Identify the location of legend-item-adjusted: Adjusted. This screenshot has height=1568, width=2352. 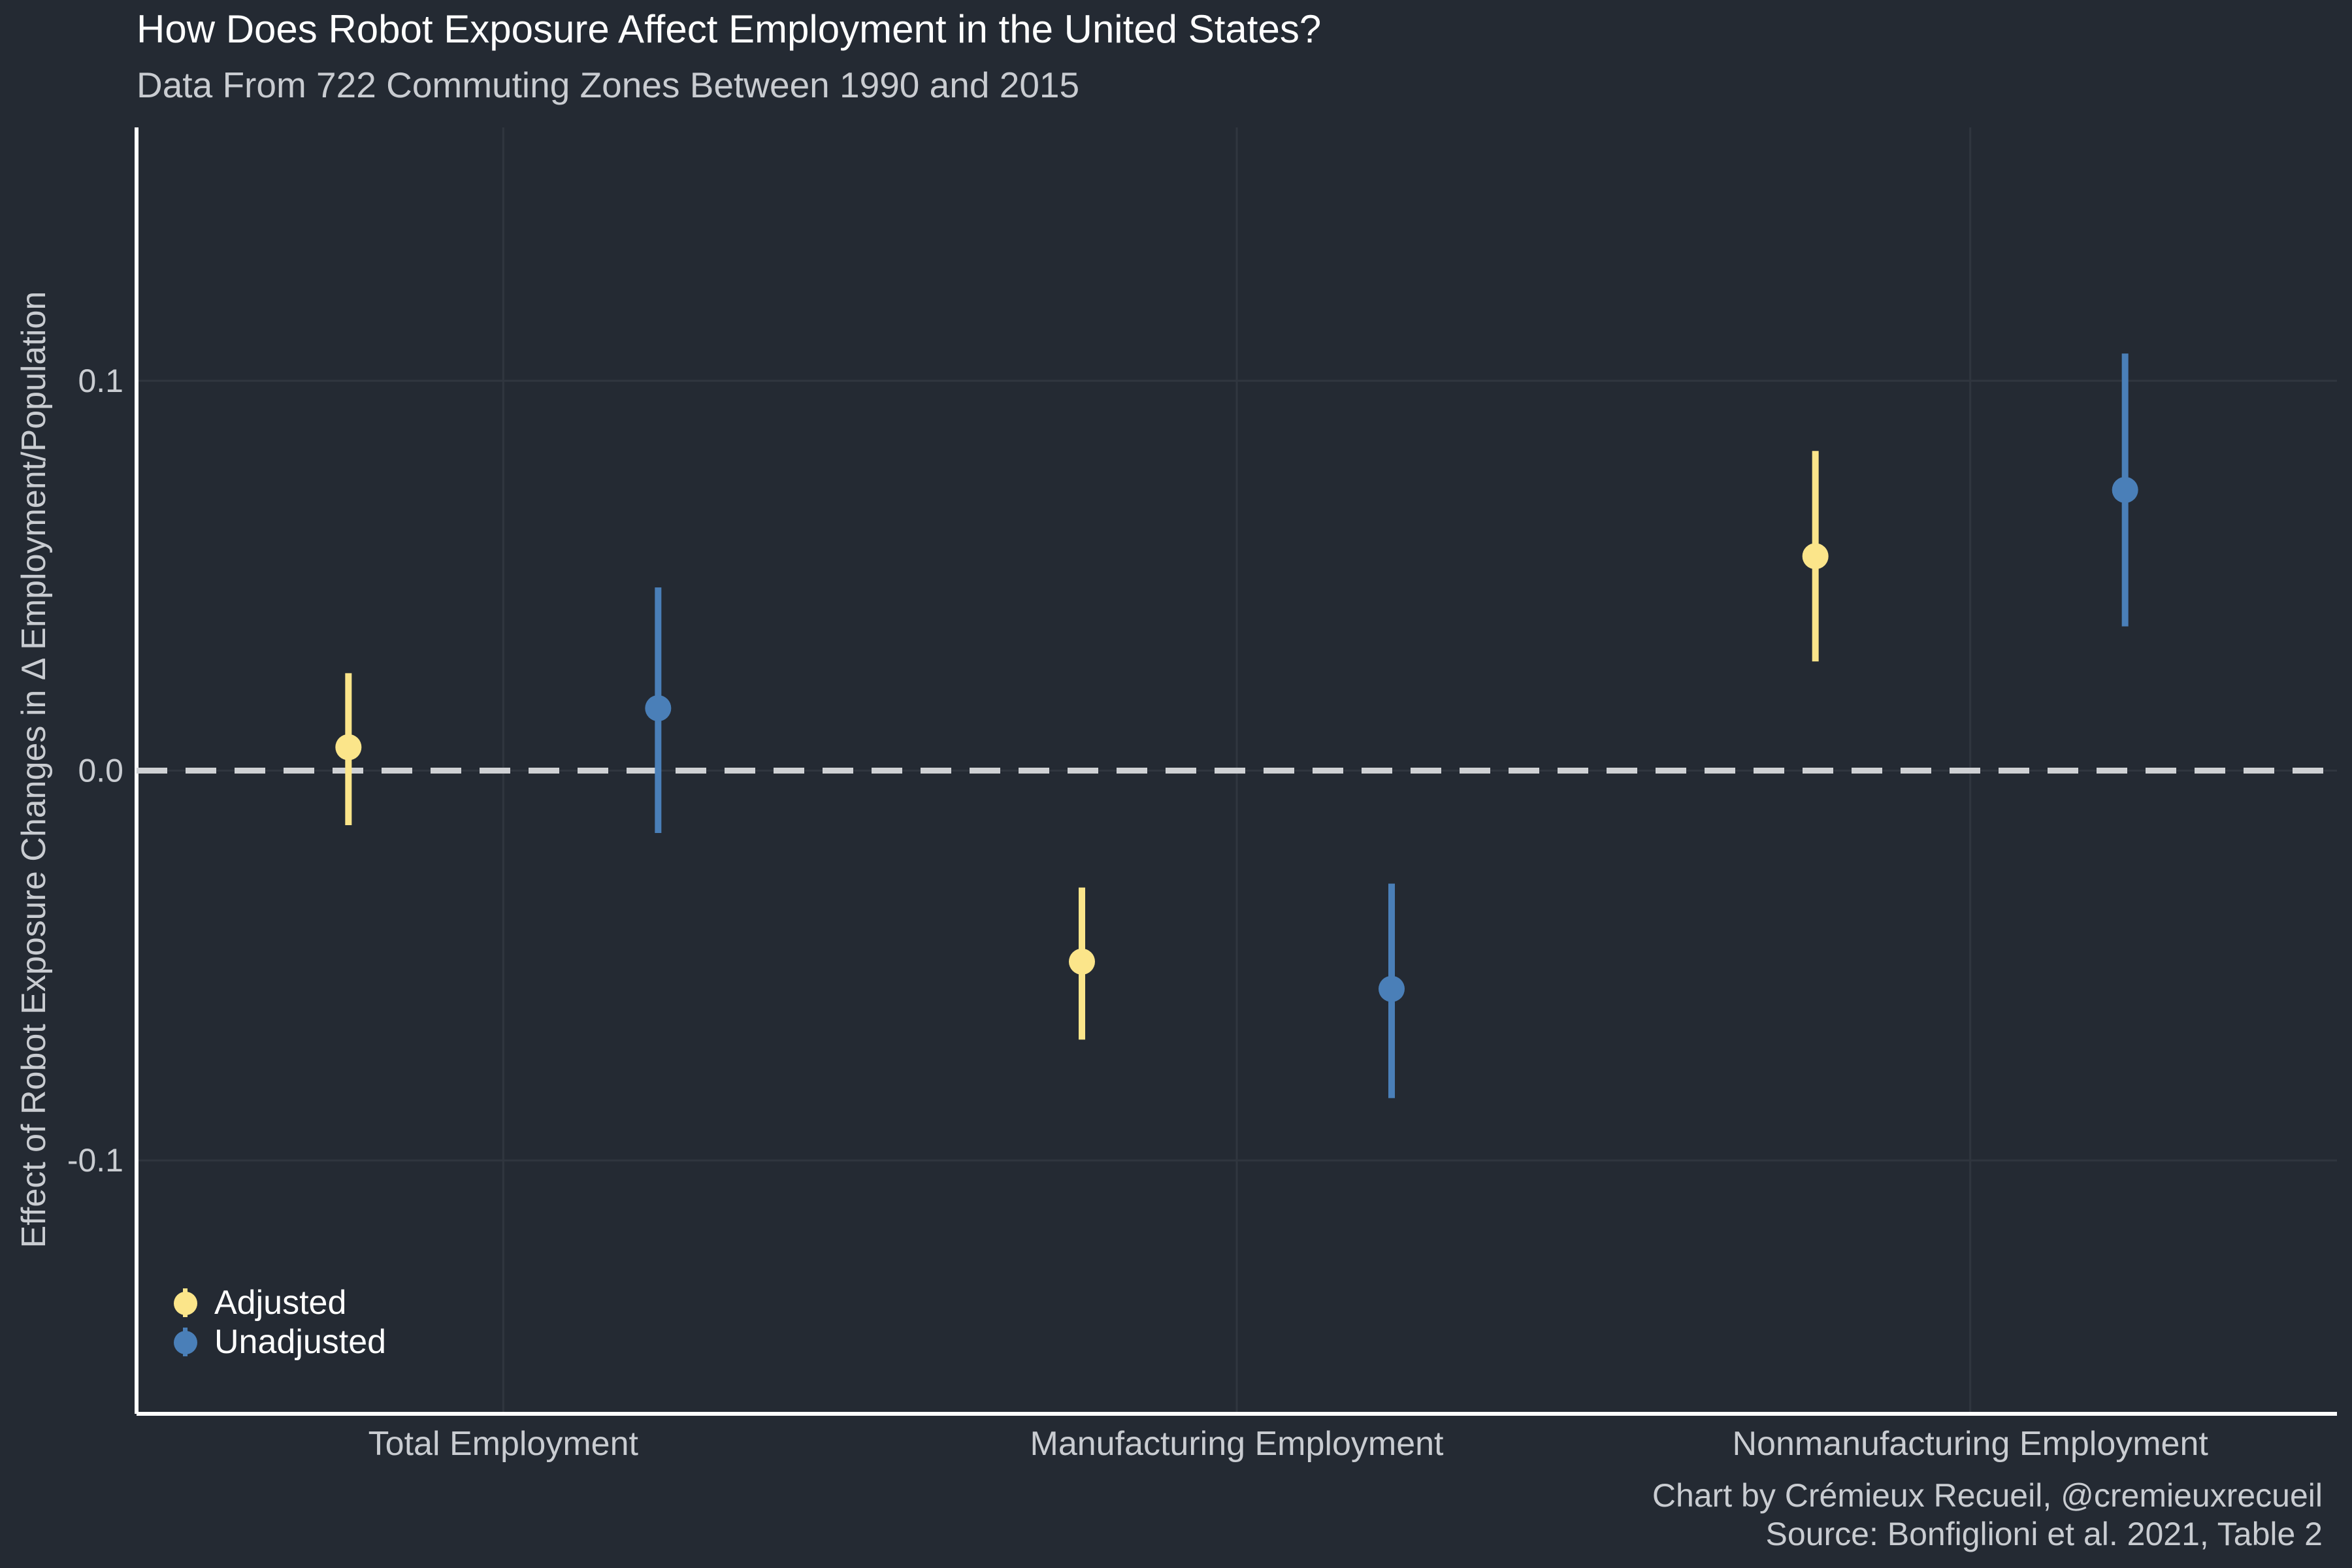
(277, 1302).